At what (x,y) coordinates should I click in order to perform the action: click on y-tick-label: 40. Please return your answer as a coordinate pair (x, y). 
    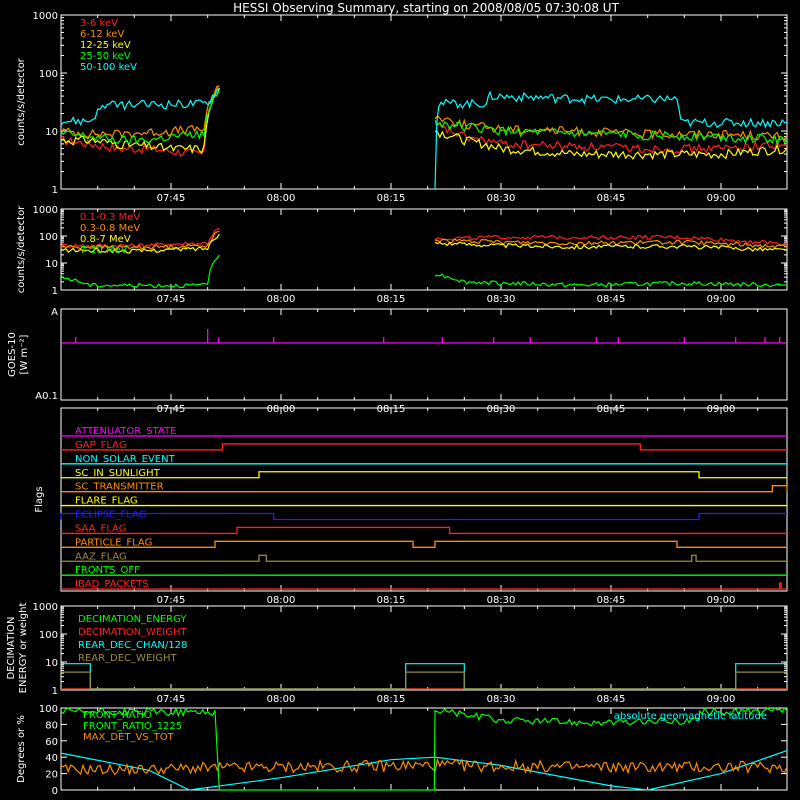
    Looking at the image, I should click on (51, 758).